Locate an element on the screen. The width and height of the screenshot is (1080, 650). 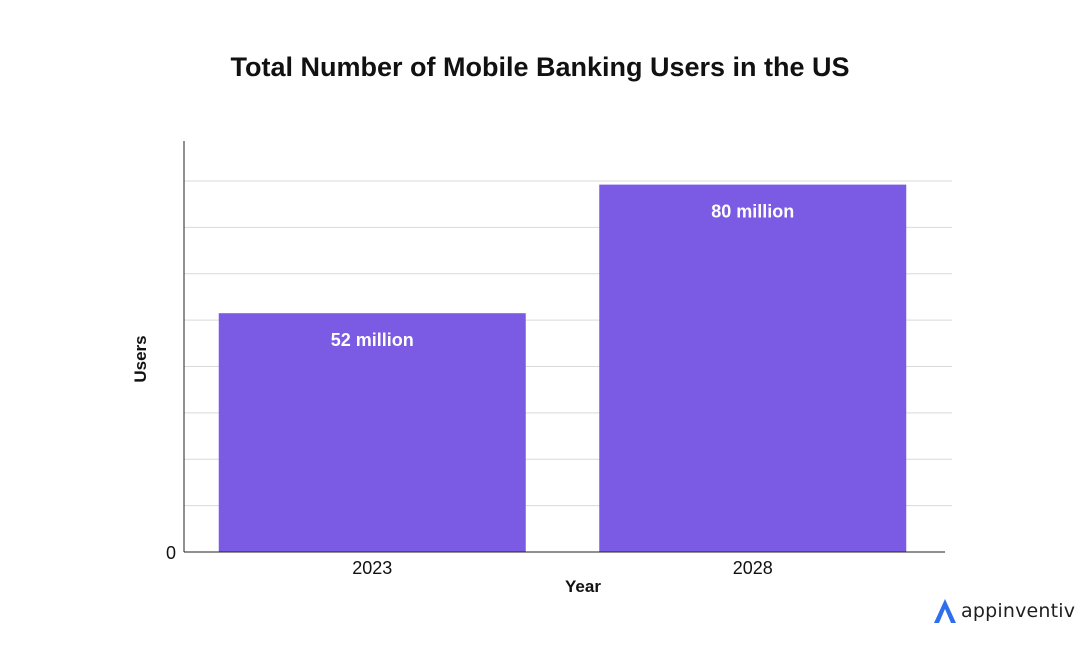
data-label-2028: 80 million is located at coordinates (752, 212).